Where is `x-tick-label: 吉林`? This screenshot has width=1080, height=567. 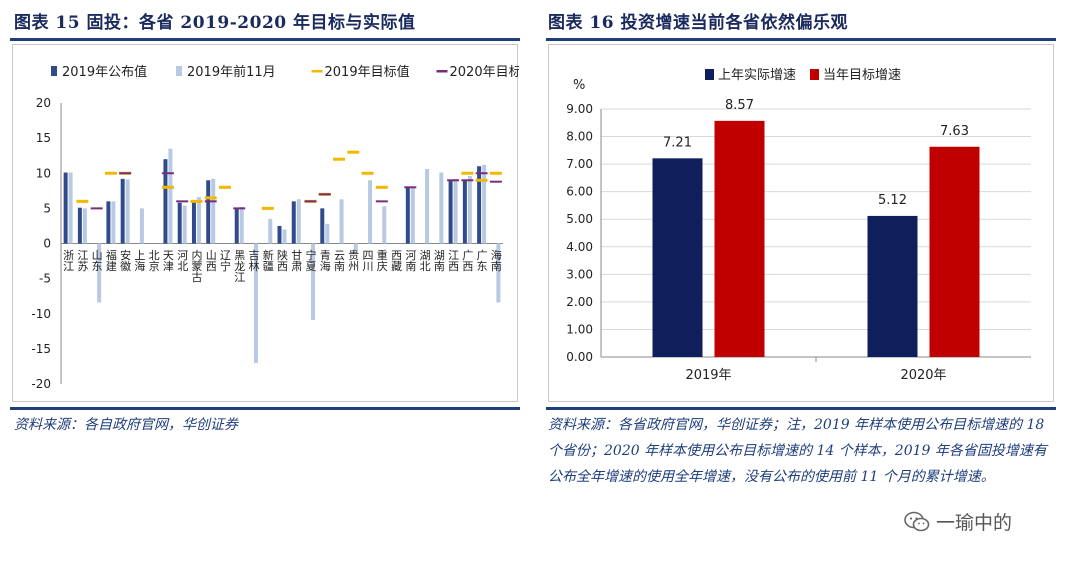 x-tick-label: 吉林 is located at coordinates (253, 260).